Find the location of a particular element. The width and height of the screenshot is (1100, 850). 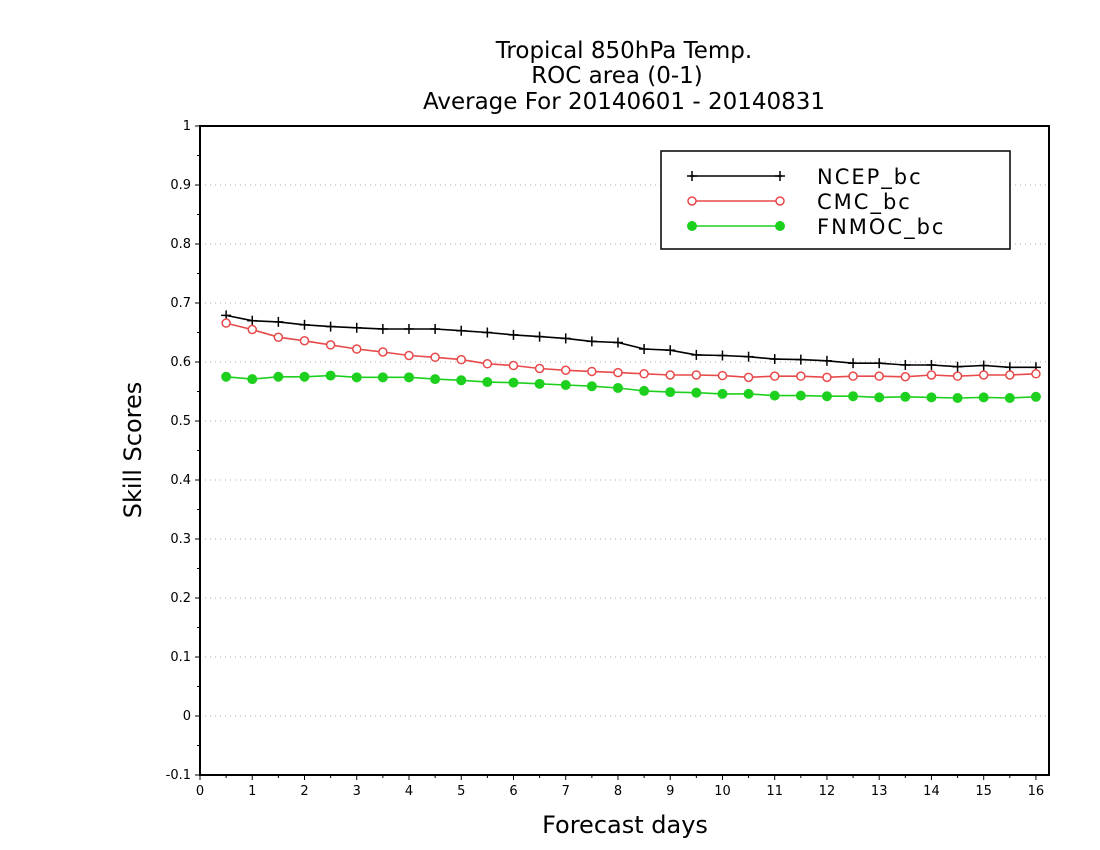

legend-box is located at coordinates (835, 200).